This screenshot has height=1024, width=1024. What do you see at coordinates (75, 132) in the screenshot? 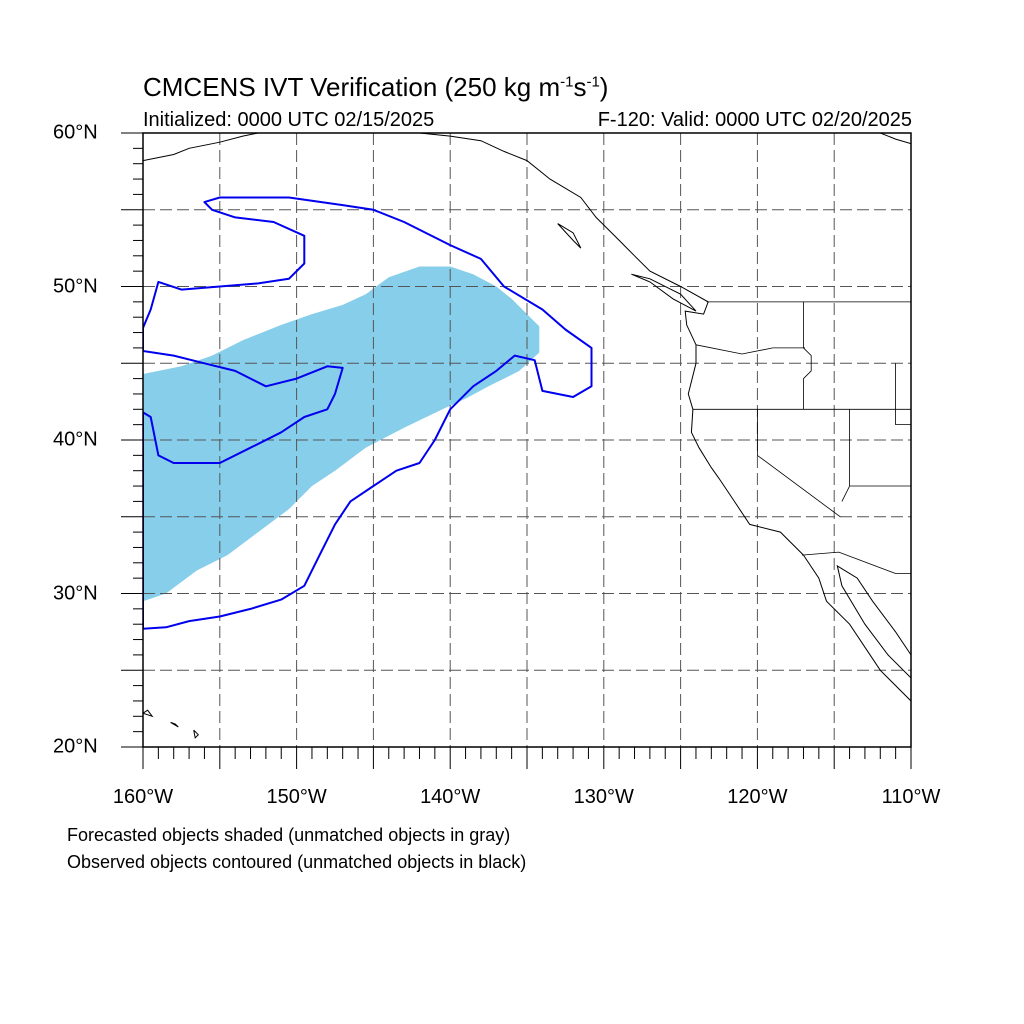
I see `lat-label: 60°N` at bounding box center [75, 132].